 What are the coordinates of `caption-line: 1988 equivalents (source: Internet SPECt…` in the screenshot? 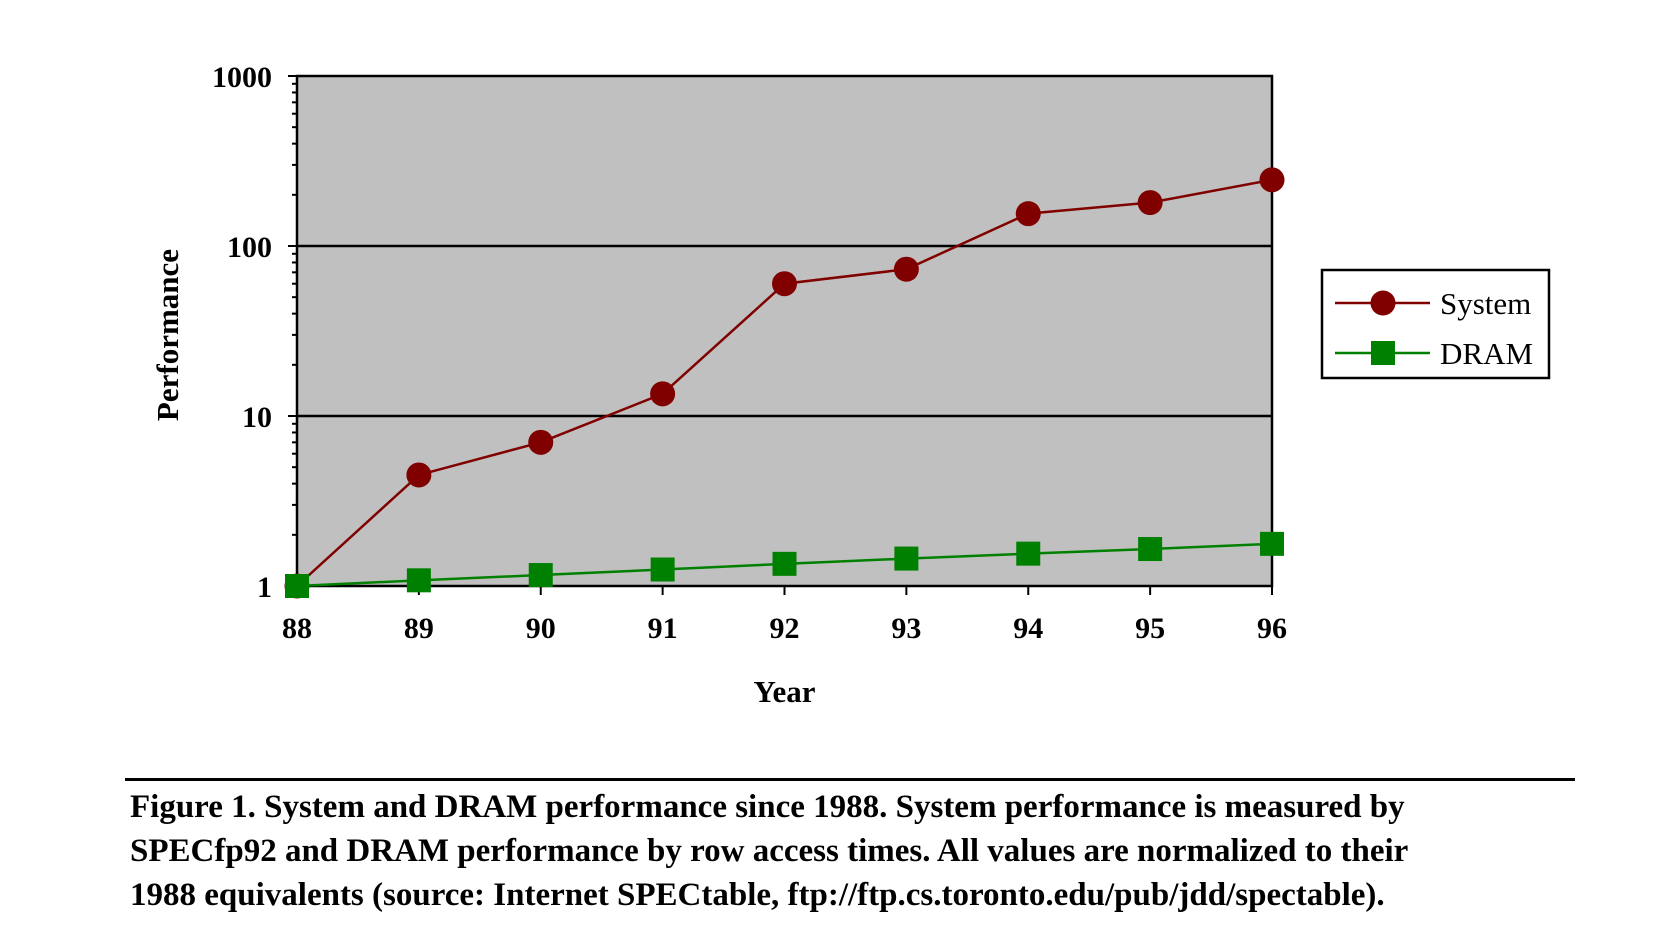 It's located at (757, 895).